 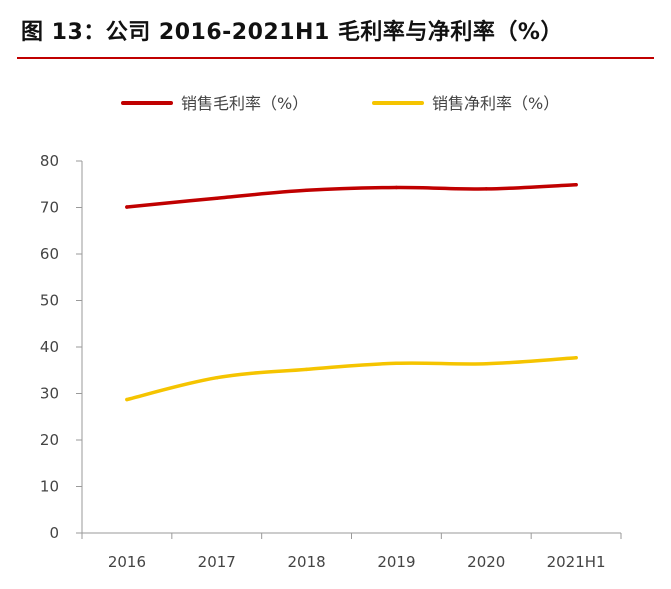 I want to click on figure-title: 图 13：公司 2016-2021H1 毛利率与净利率（%）, so click(x=292, y=32).